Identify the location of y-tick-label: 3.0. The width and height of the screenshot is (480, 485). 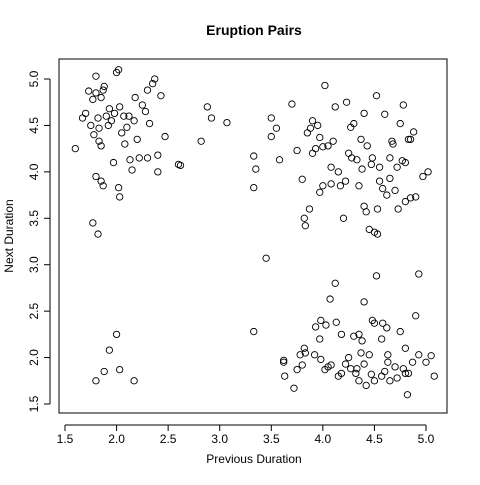
(34, 264).